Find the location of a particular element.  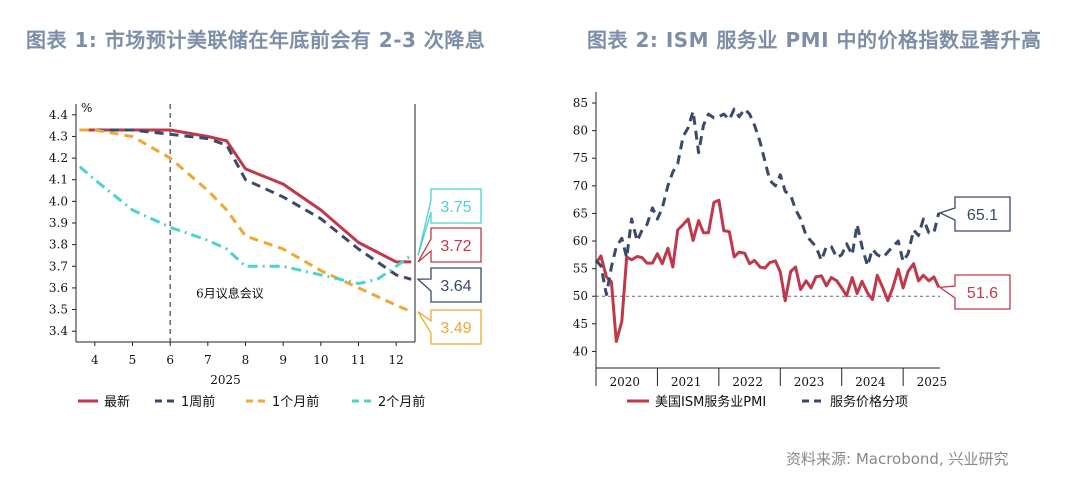

x-tick-label: 5 is located at coordinates (133, 360).